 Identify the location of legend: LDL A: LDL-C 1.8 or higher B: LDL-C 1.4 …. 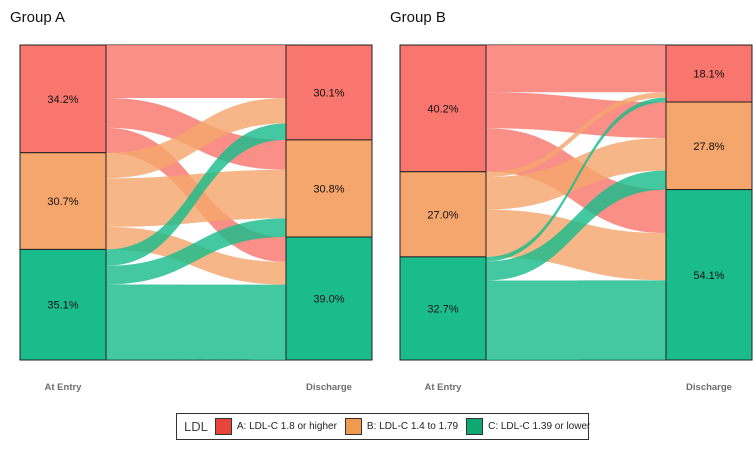
(383, 426).